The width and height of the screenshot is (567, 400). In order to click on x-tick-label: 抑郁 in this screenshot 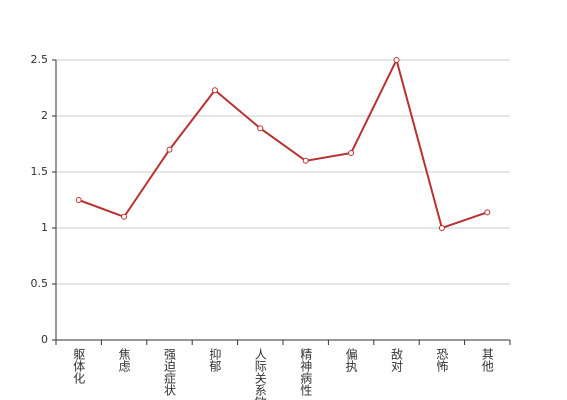, I will do `click(215, 360)`.